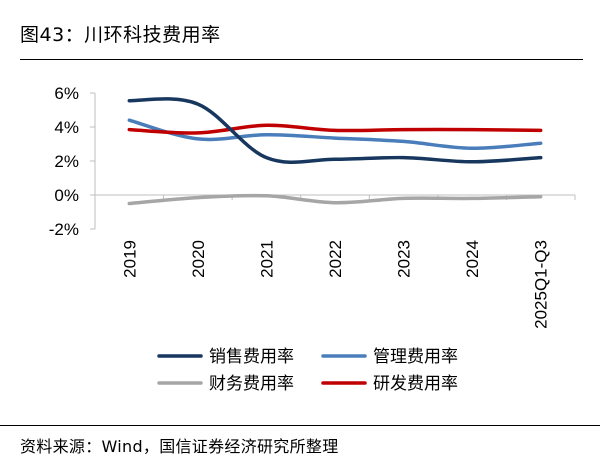 This screenshot has width=600, height=471. I want to click on legend-item-sales: 销售费用率, so click(225, 357).